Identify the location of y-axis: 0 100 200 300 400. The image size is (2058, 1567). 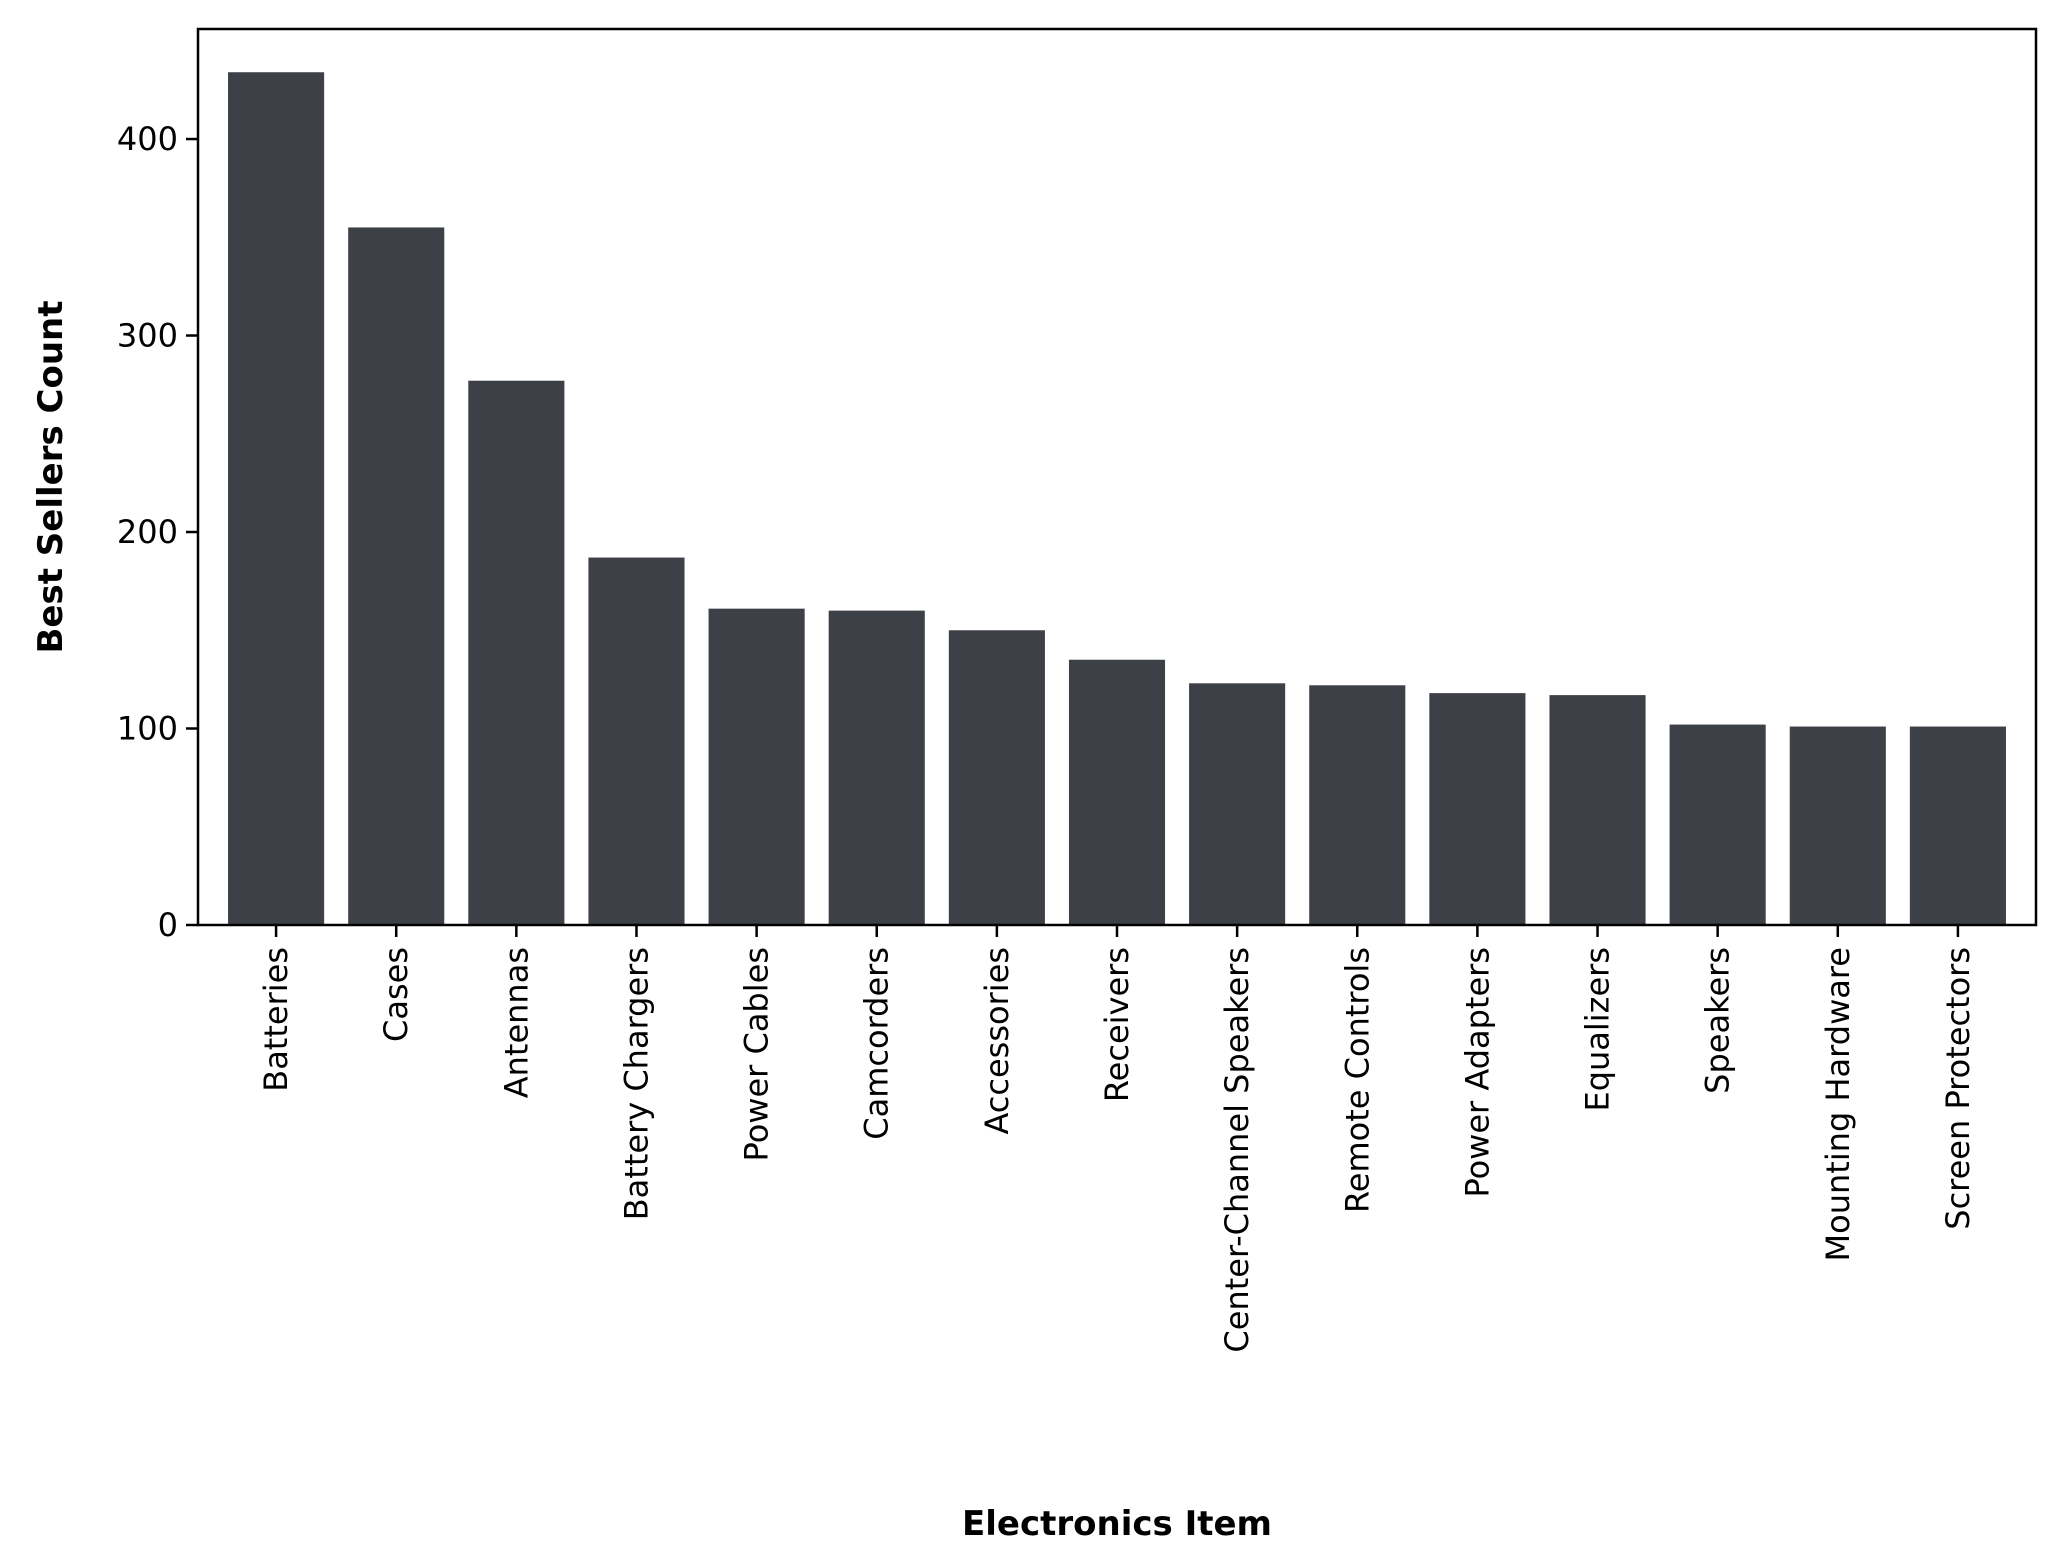
(157, 532).